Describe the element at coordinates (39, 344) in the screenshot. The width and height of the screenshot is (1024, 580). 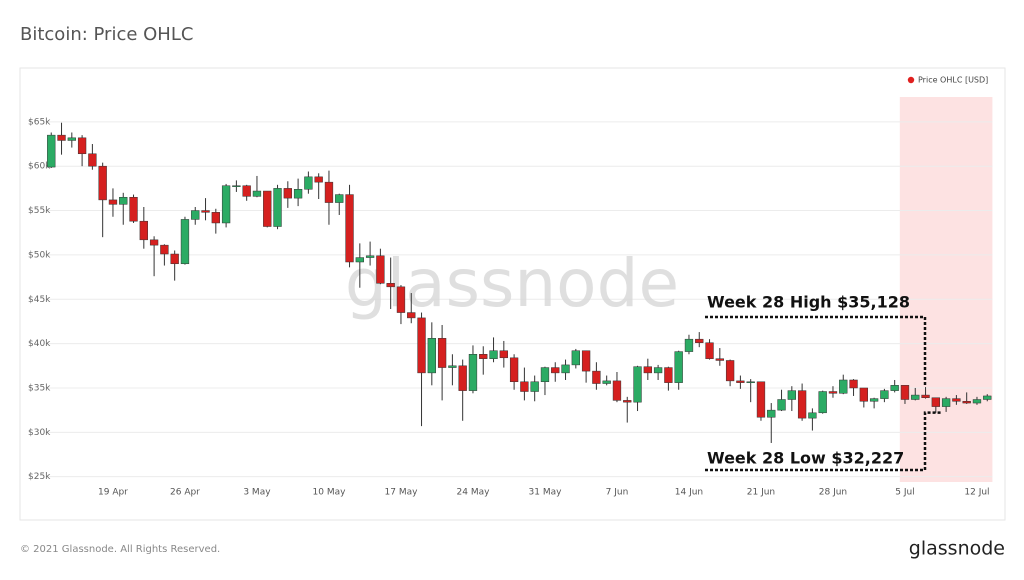
I see `y-tick-label: $40k` at that location.